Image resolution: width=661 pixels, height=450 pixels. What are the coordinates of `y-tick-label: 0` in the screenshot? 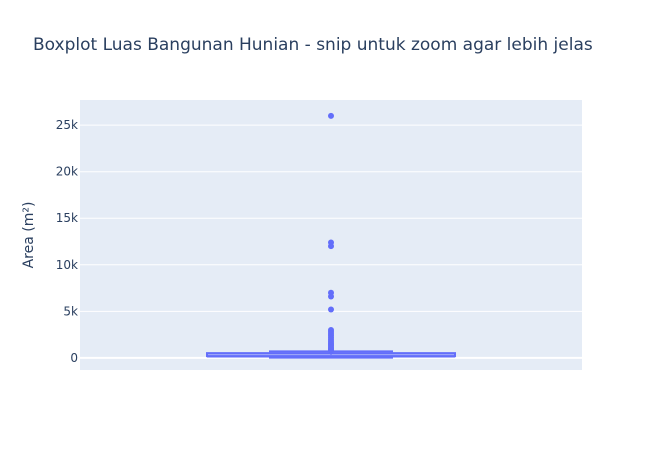 It's located at (74, 358).